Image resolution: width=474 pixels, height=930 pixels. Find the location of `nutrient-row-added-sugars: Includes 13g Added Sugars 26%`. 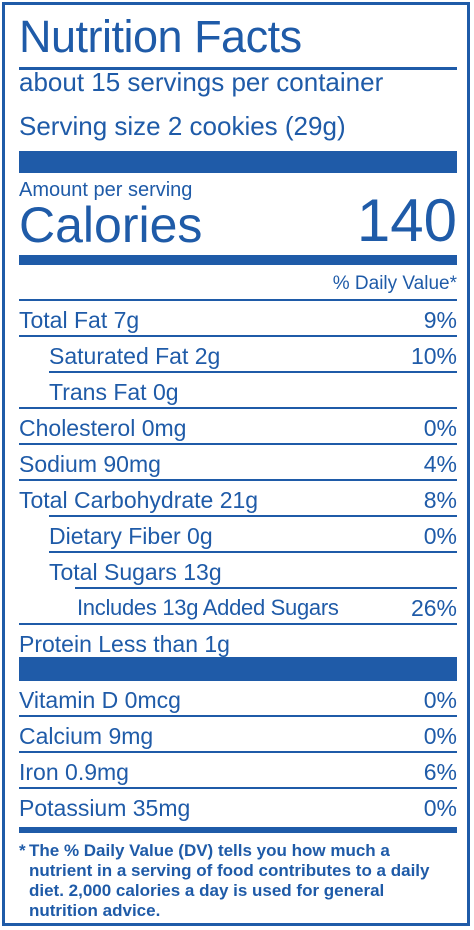

nutrient-row-added-sugars: Includes 13g Added Sugars 26% is located at coordinates (238, 607).